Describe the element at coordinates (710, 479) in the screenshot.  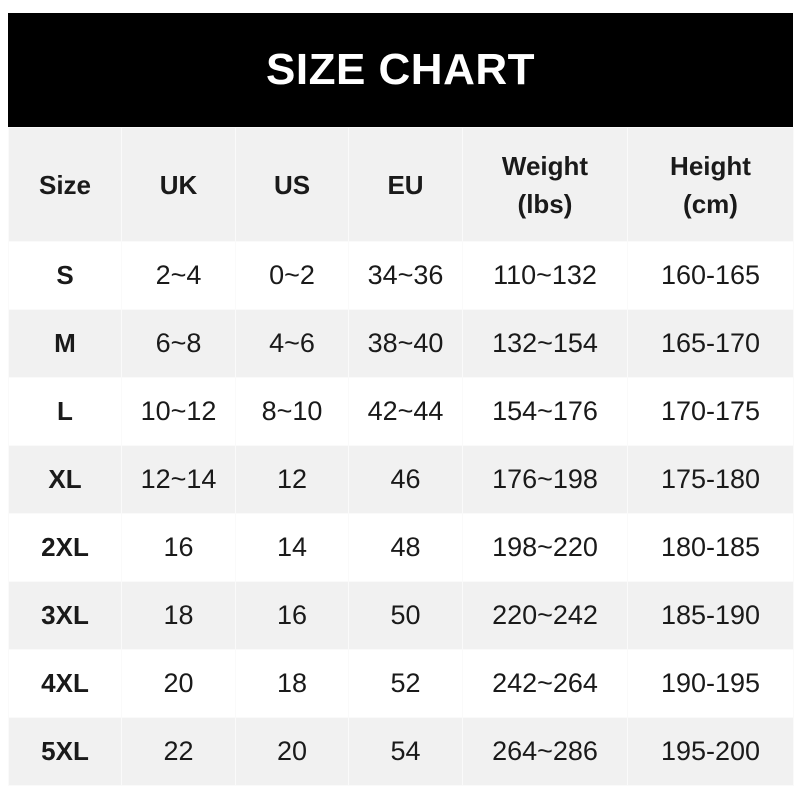
I see `table-cell: 175-180` at that location.